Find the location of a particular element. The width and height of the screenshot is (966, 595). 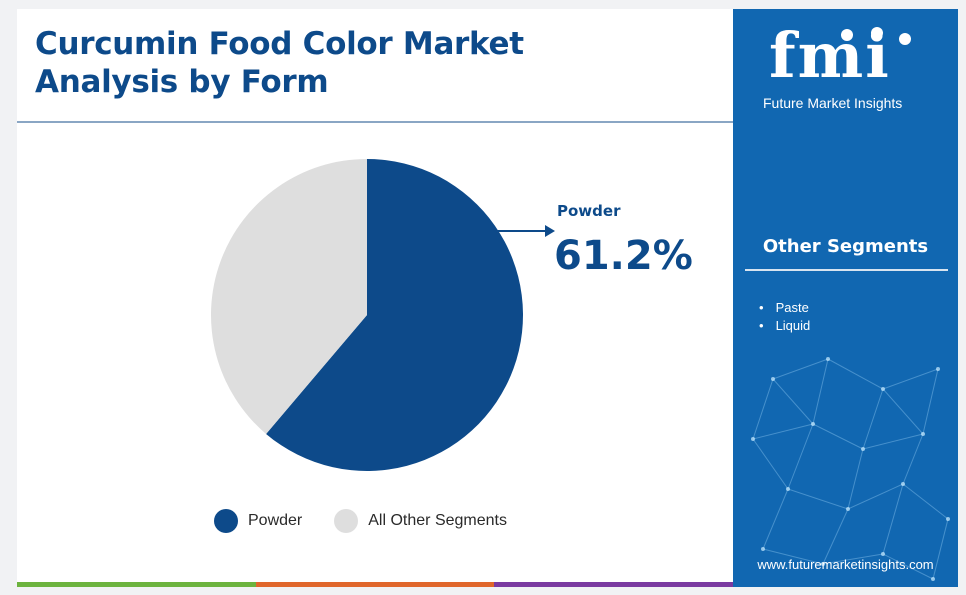

logo-letters: fmi is located at coordinates (830, 55).